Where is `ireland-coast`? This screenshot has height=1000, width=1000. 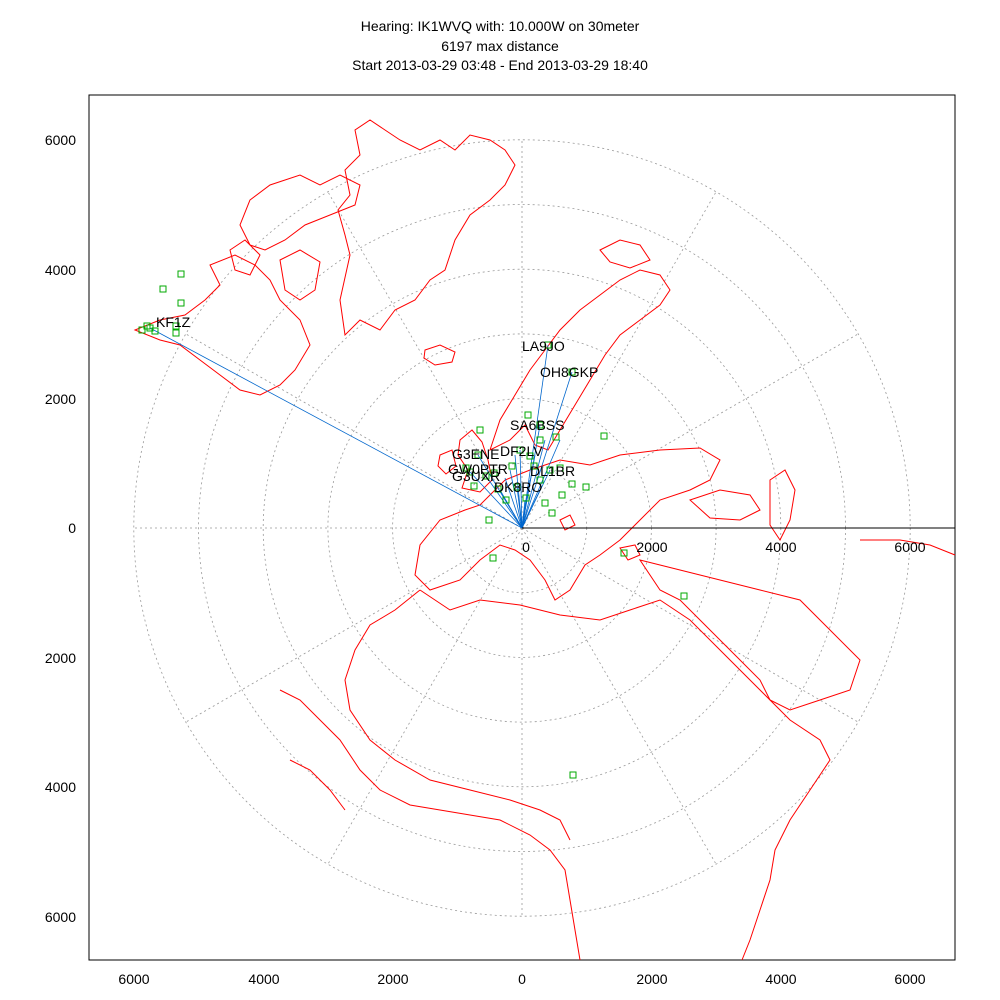 ireland-coast is located at coordinates (447, 462).